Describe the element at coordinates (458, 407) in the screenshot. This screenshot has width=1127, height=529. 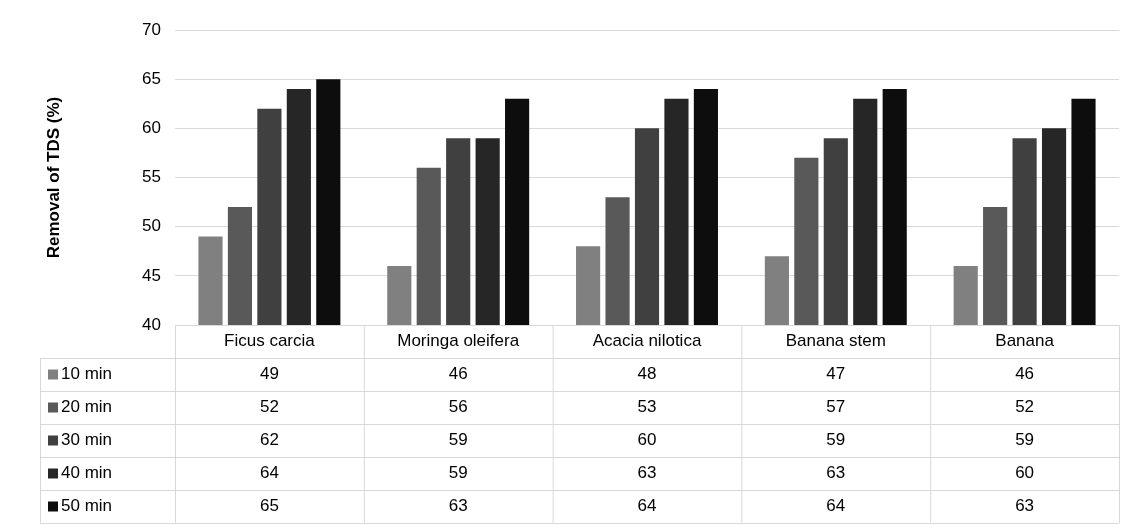
I see `data-label: 56` at that location.